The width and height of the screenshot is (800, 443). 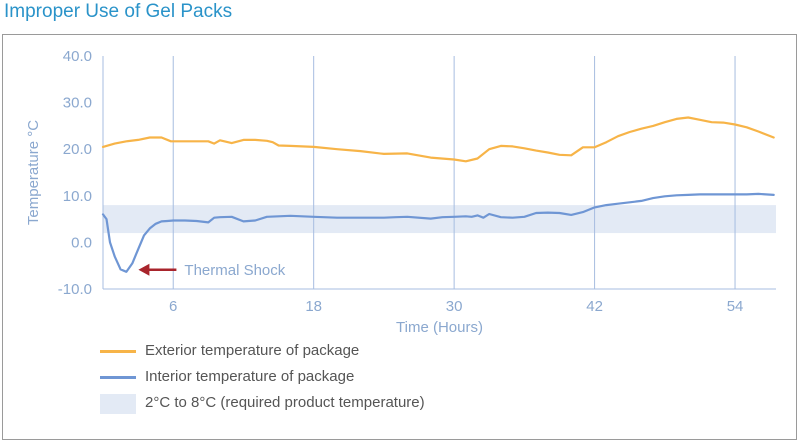 I want to click on annotation-arrow-head, so click(x=144, y=269).